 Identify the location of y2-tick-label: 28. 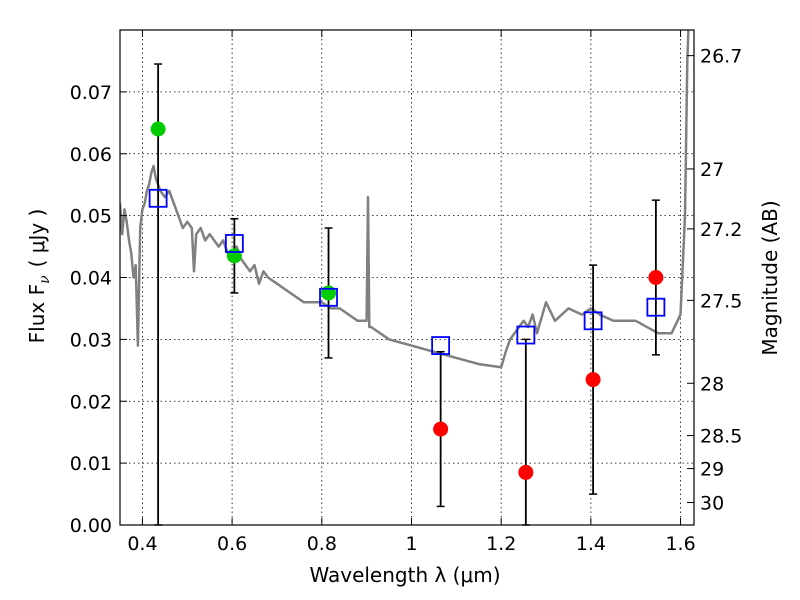
(712, 384).